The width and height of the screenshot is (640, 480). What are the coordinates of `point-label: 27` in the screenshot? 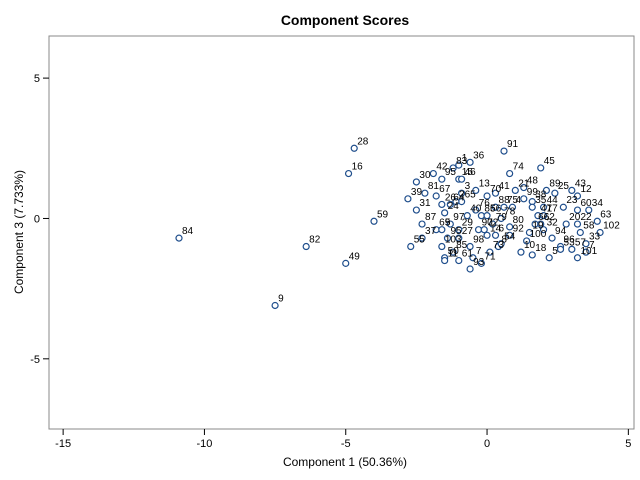 It's located at (468, 231).